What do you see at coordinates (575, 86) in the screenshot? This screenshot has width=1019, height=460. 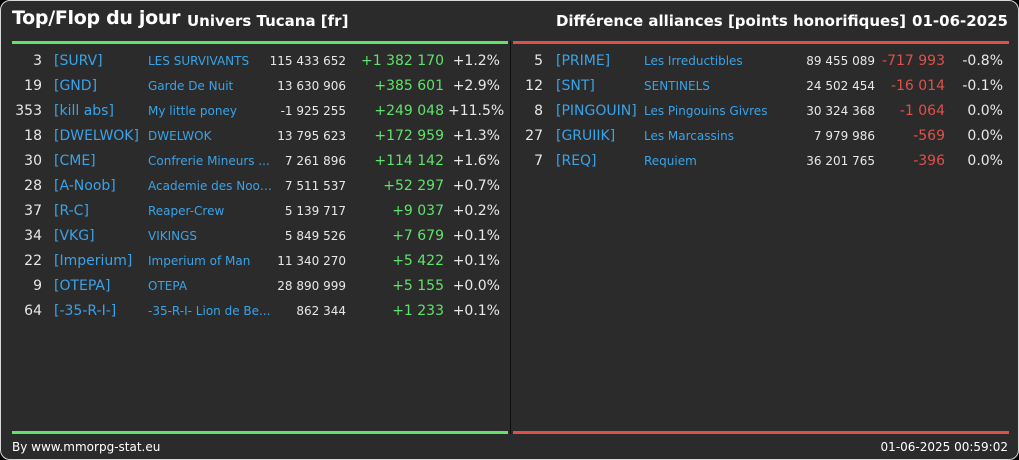 I see `alliance-tag-link: [SNT]` at bounding box center [575, 86].